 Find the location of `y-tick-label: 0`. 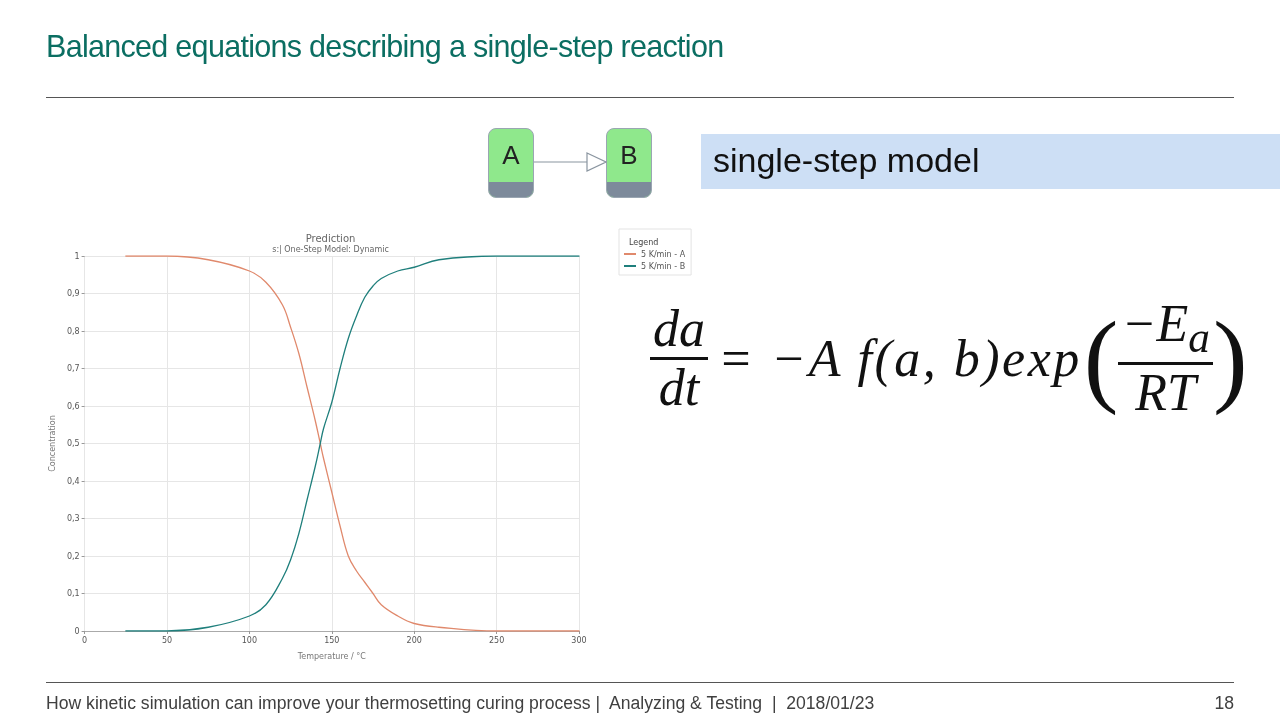

y-tick-label: 0 is located at coordinates (77, 631).